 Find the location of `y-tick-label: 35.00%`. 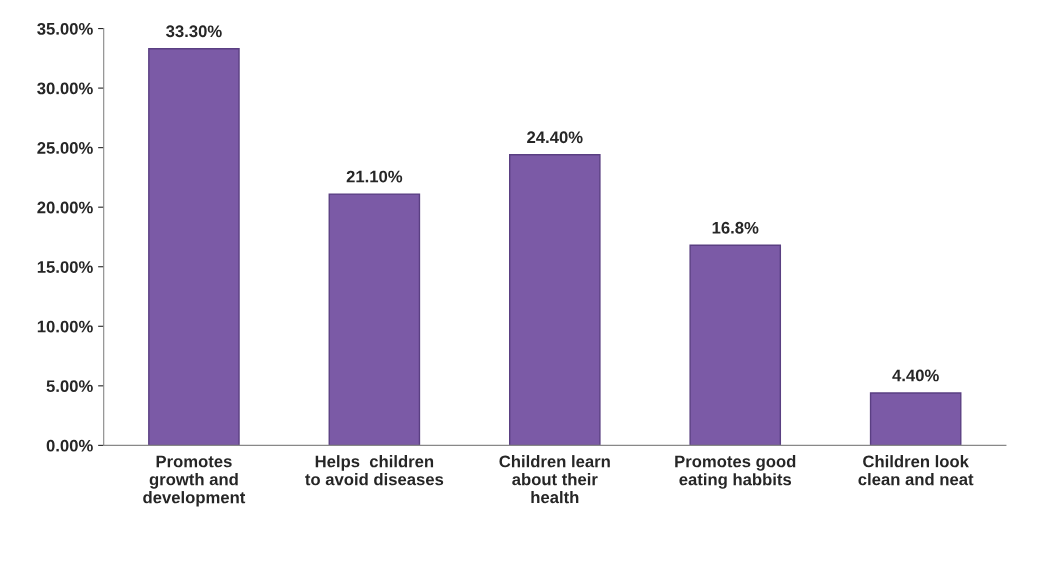

y-tick-label: 35.00% is located at coordinates (65, 28).